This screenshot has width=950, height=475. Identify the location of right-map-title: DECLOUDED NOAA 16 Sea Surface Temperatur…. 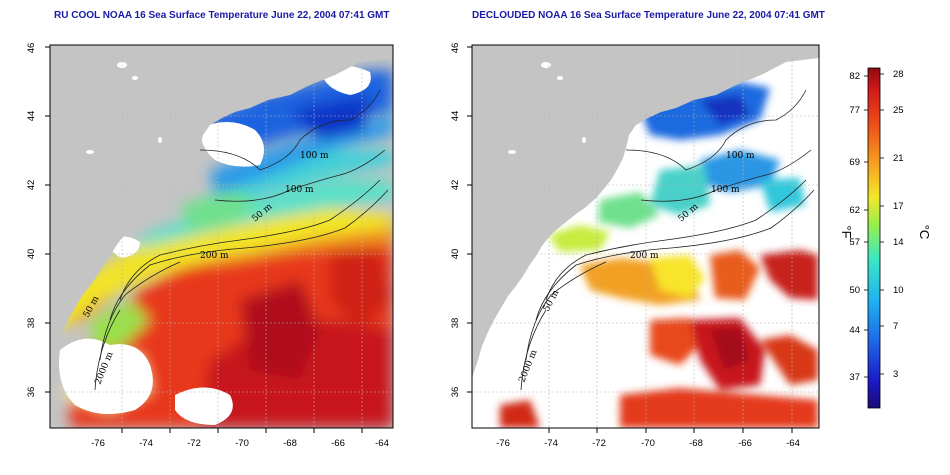
(648, 15).